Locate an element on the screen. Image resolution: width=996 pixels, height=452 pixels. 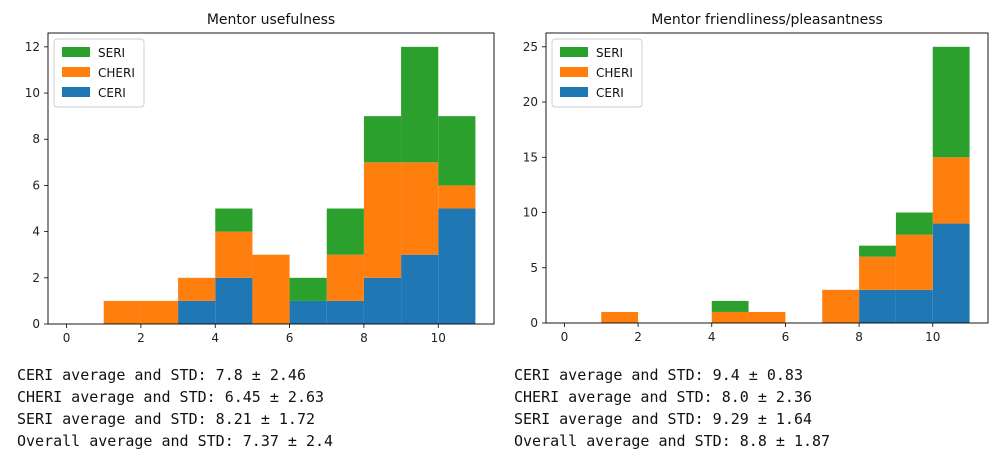
y-tick-label: 6 is located at coordinates (36, 185).